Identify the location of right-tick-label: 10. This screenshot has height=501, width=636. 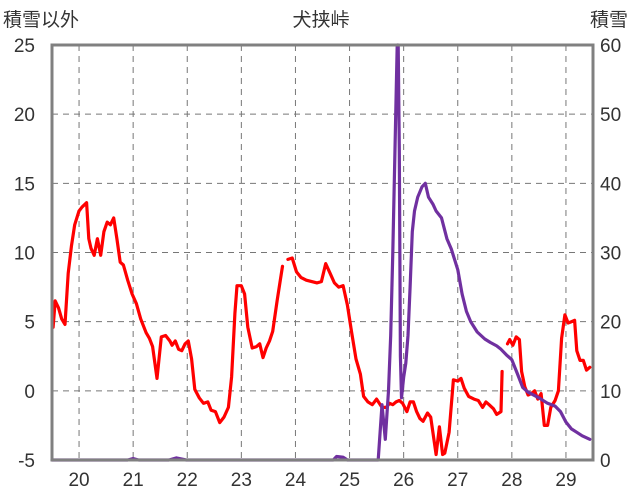
(610, 392).